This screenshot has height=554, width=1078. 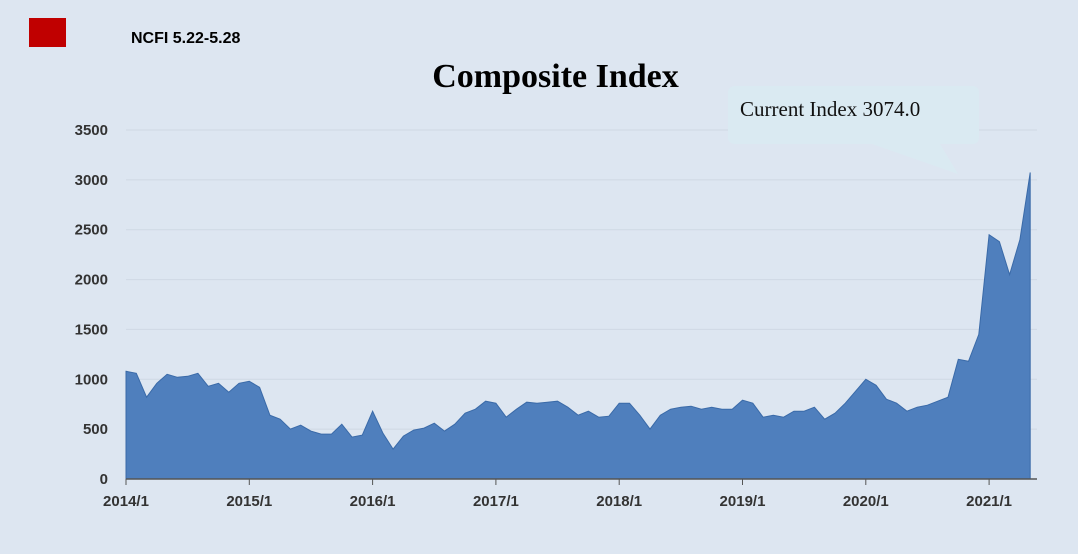 I want to click on y-tick-label: 500, so click(x=95, y=429).